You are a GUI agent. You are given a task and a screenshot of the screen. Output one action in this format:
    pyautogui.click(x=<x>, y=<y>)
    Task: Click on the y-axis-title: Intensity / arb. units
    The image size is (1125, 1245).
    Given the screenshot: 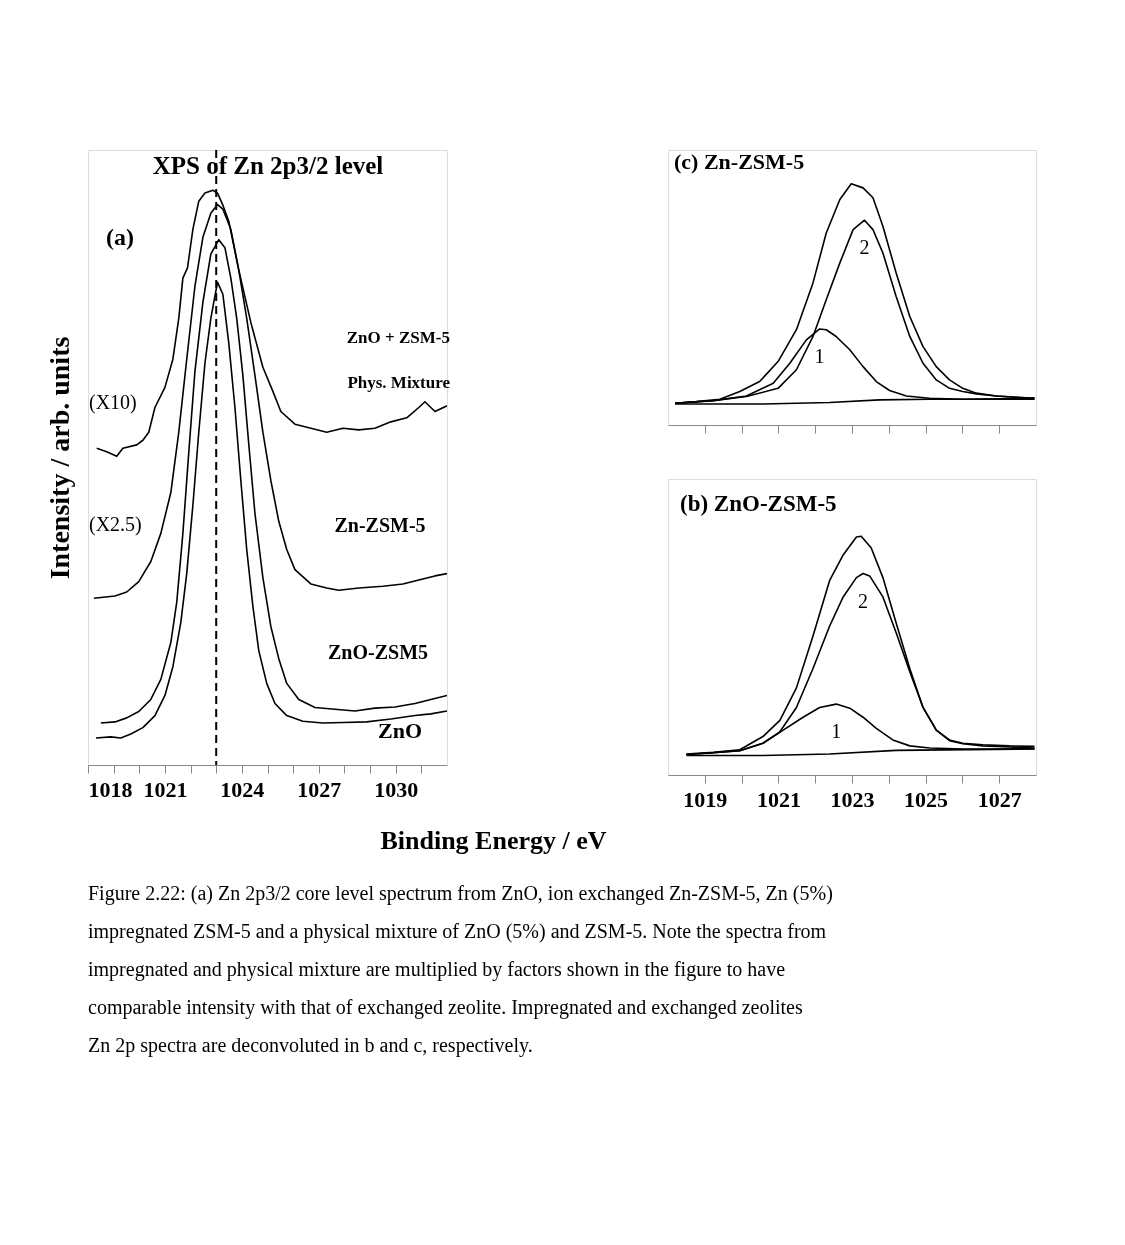 What is the action you would take?
    pyautogui.click(x=59, y=458)
    